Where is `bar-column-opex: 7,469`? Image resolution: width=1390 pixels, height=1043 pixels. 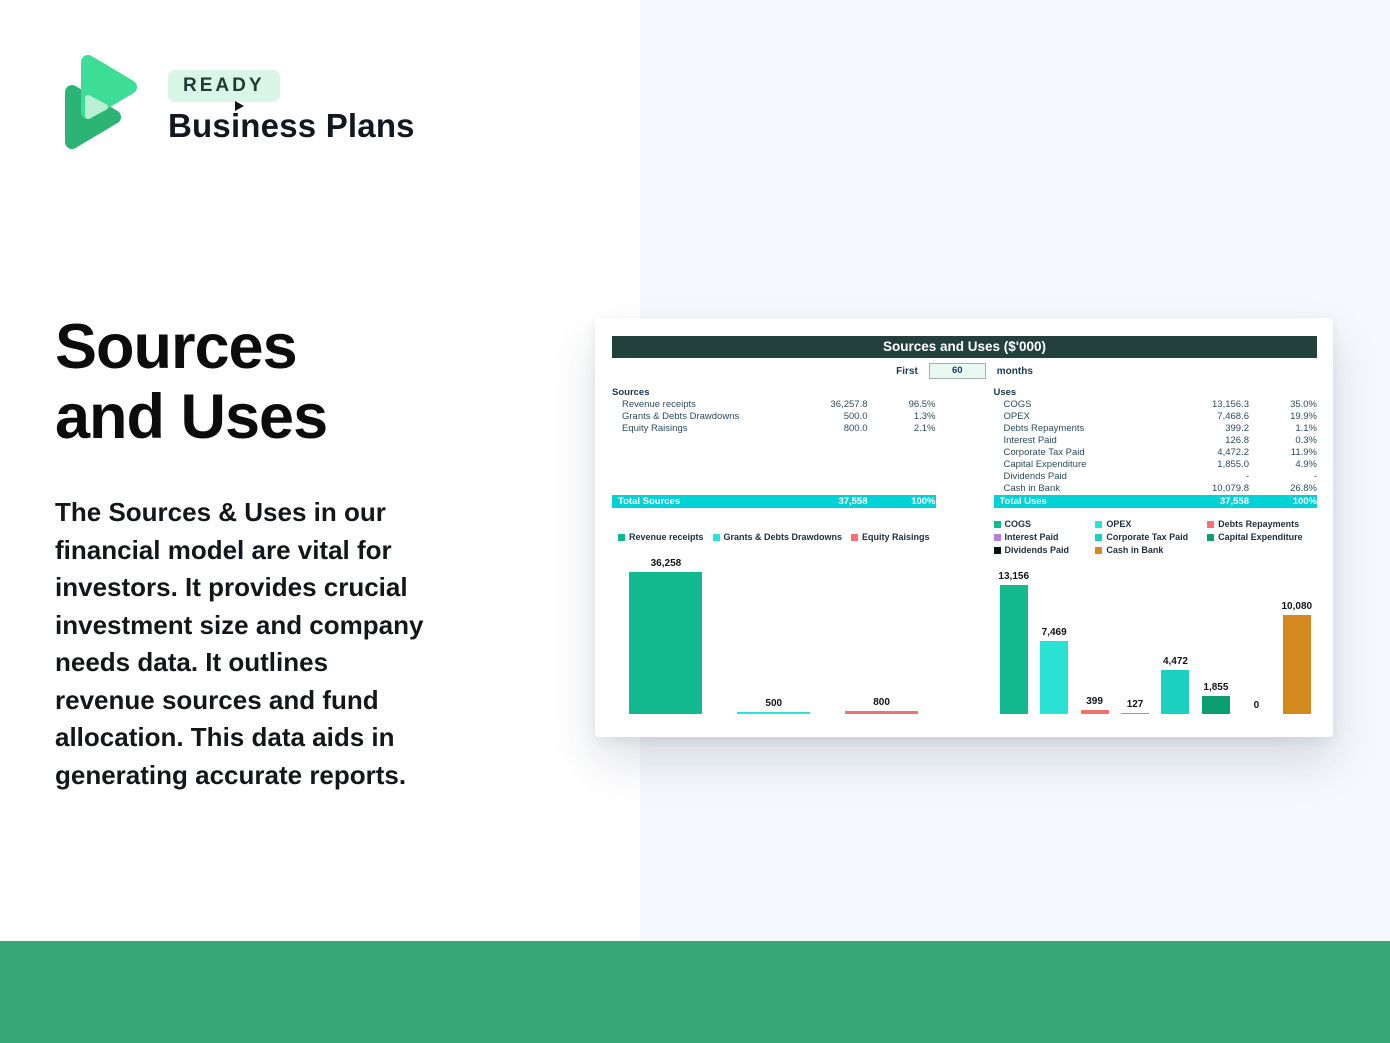
bar-column-opex: 7,469 is located at coordinates (1054, 636).